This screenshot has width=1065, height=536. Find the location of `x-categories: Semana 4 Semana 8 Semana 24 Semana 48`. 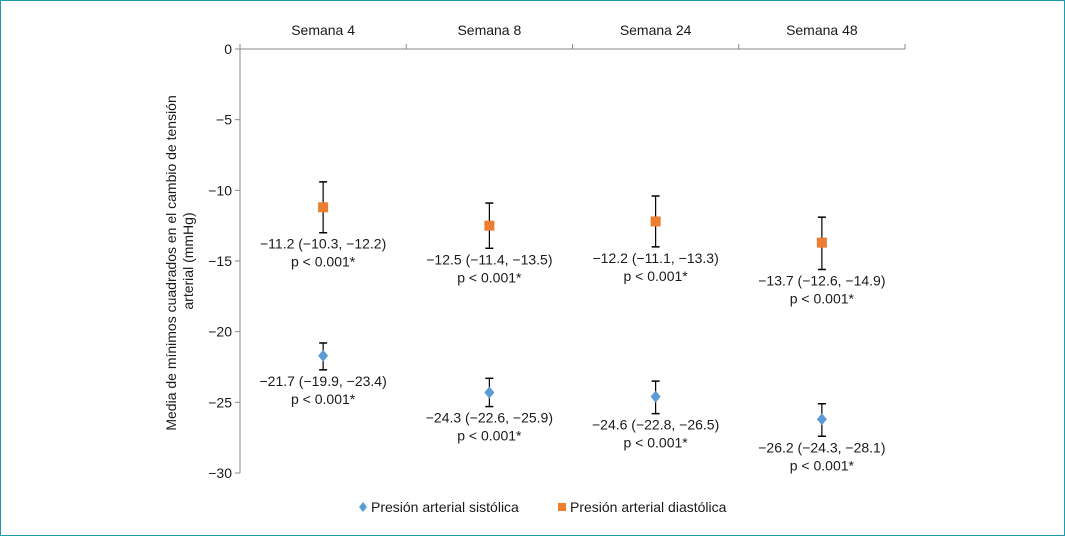

x-categories: Semana 4 Semana 8 Semana 24 Semana 48 is located at coordinates (572, 35).